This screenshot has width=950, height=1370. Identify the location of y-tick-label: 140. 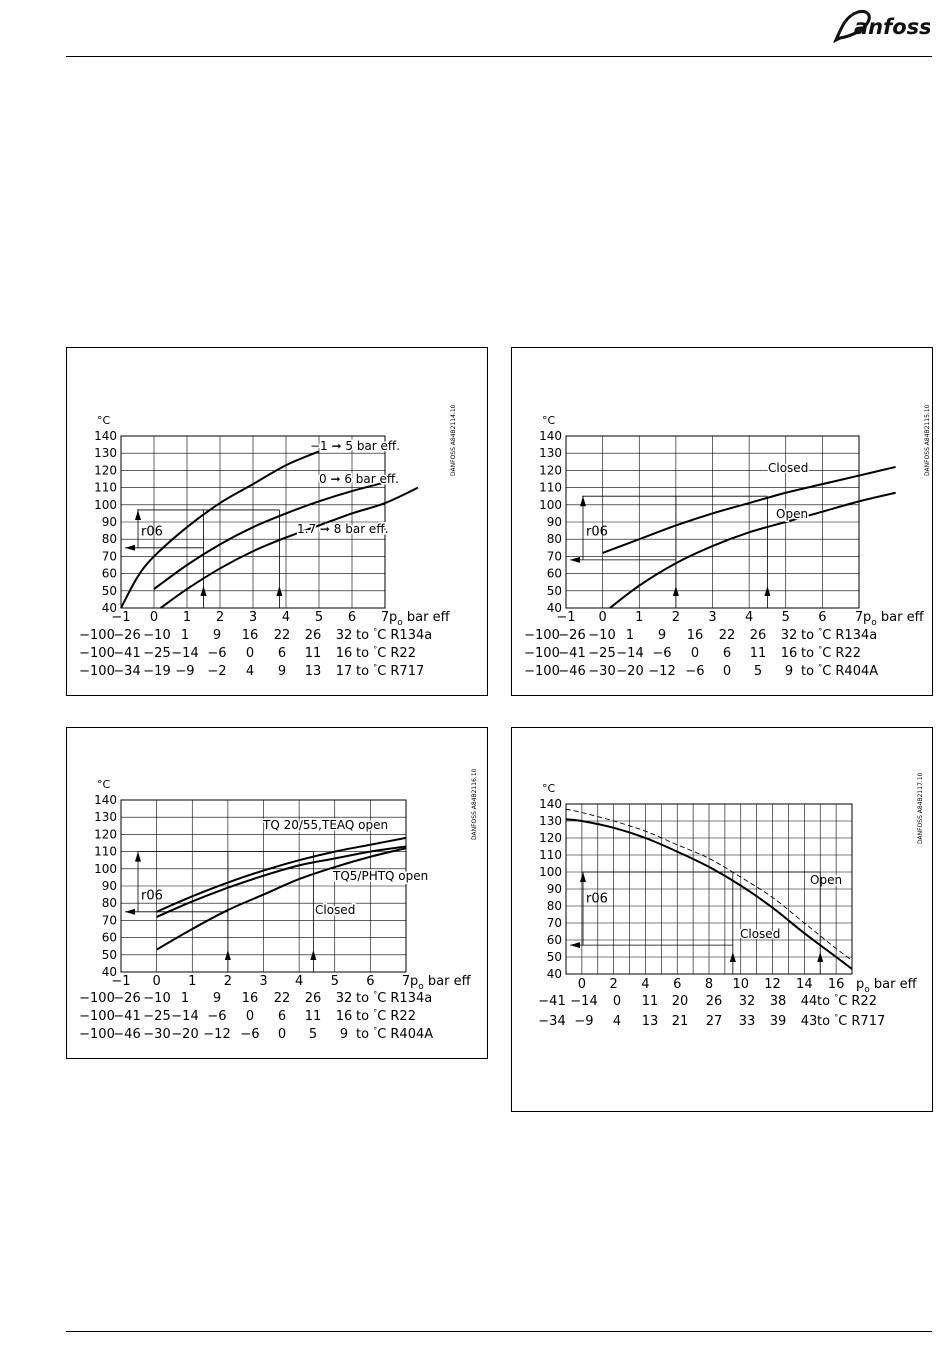
(105, 436).